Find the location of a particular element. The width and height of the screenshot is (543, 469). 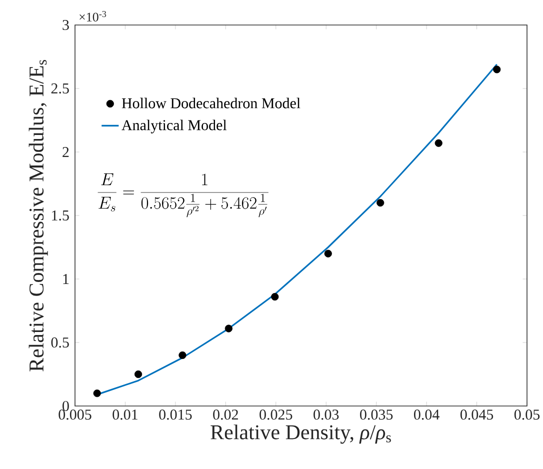

x-tick-label: 0.015 is located at coordinates (175, 415).